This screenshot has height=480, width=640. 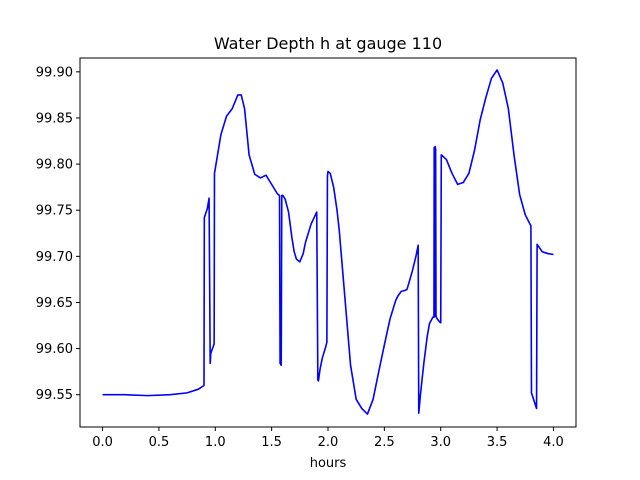 What do you see at coordinates (54, 395) in the screenshot?
I see `y-tick-label: 99.55` at bounding box center [54, 395].